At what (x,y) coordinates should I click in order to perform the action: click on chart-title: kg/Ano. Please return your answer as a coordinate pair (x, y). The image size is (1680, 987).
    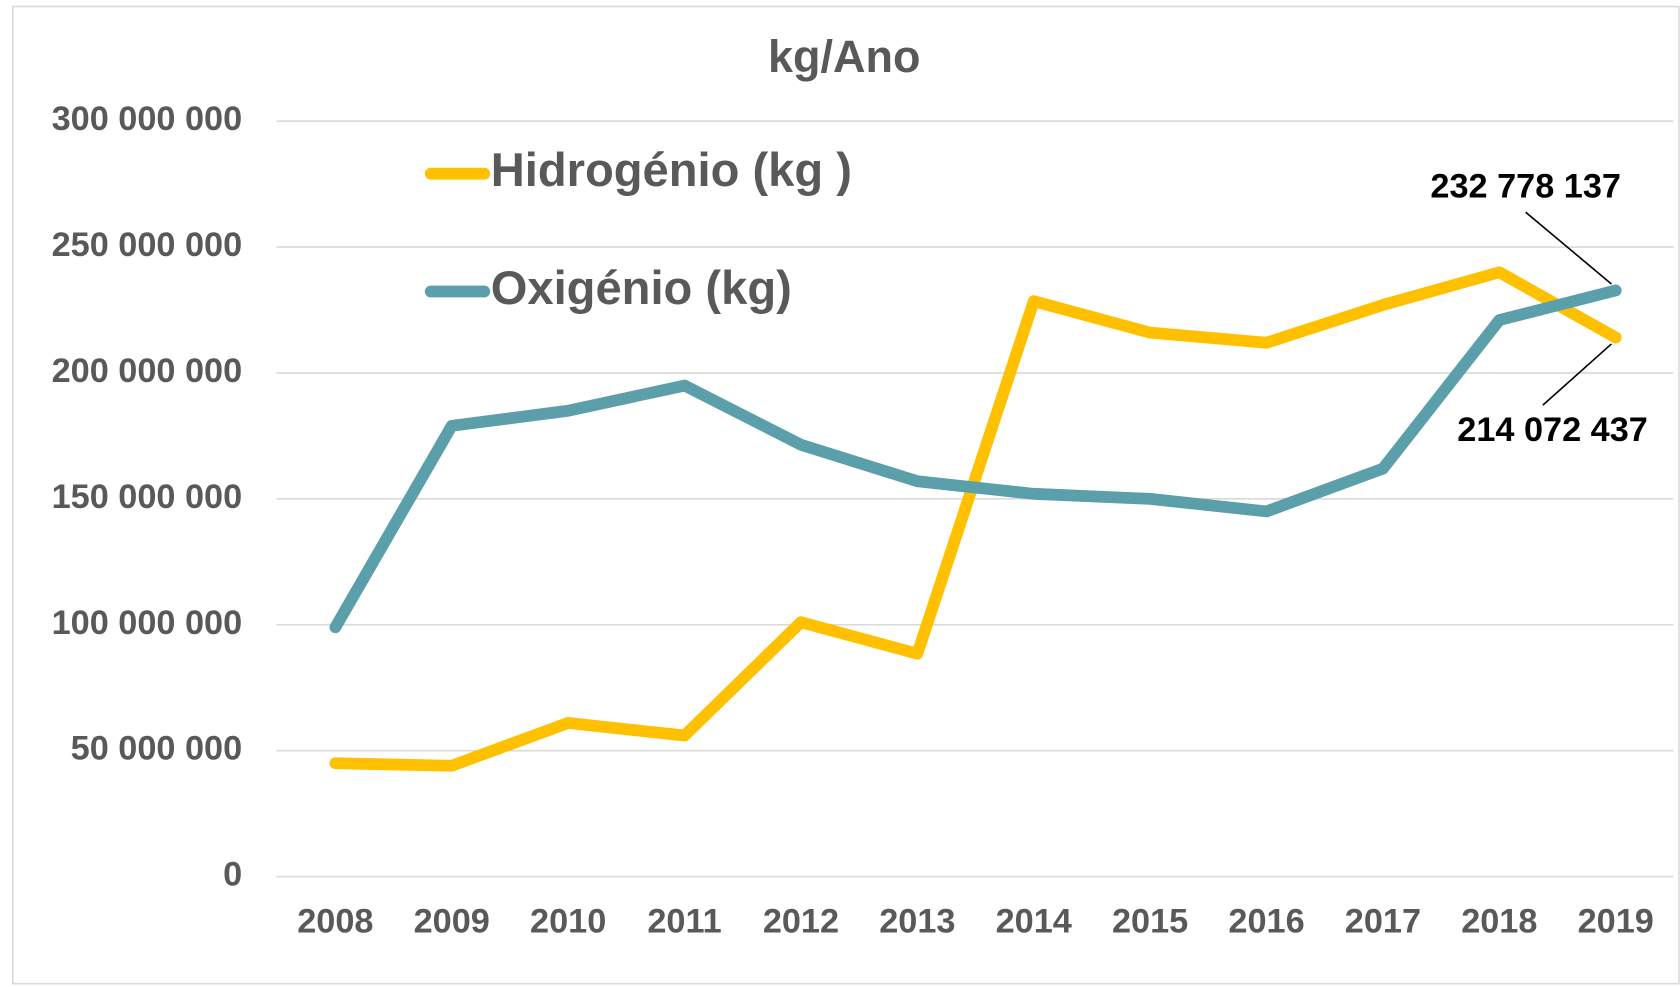
    Looking at the image, I should click on (844, 56).